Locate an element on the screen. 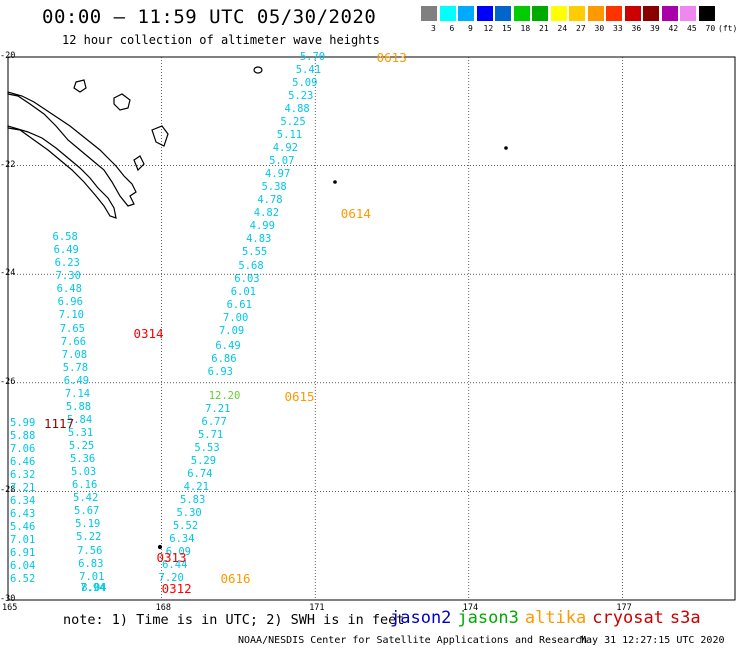  longitude-tick: 168 is located at coordinates (163, 608).